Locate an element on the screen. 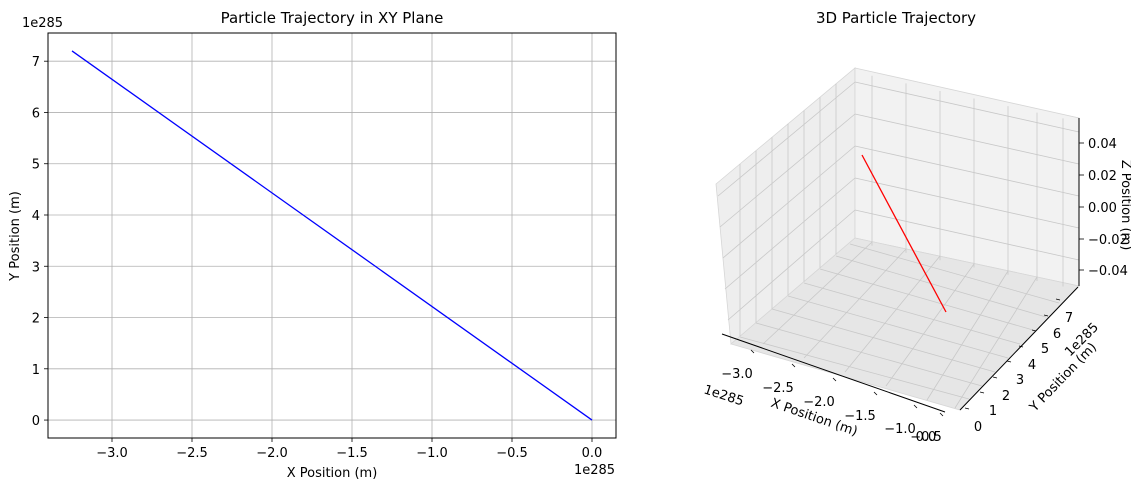  3d-y-tick-label: 4 is located at coordinates (1032, 365).